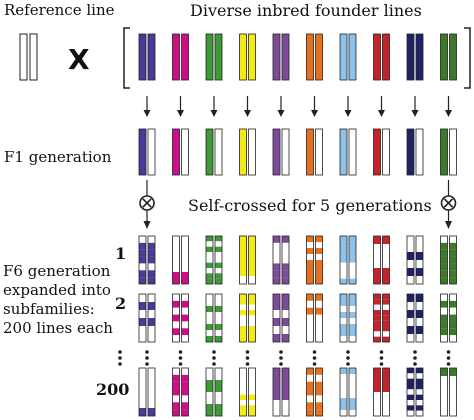 Image resolution: width=474 pixels, height=420 pixels. Describe the element at coordinates (419, 392) in the screenshot. I see `f6-row-3-line-9-chromosome-right-outline` at that location.